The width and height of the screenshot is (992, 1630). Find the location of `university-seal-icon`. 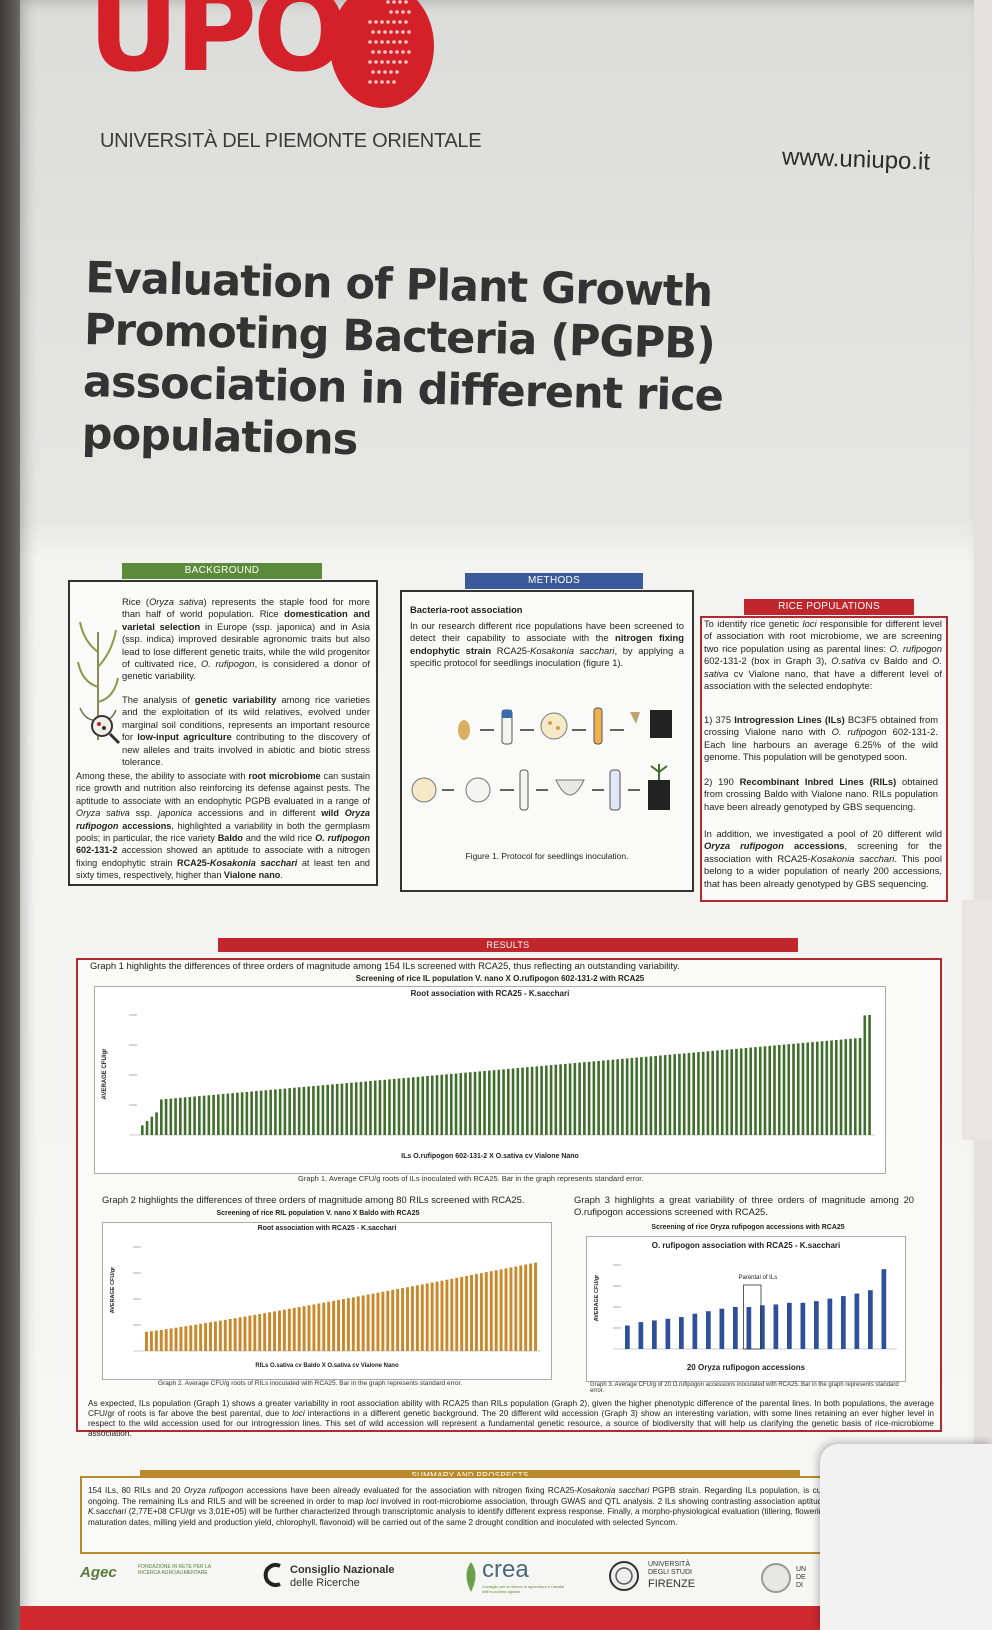

university-seal-icon is located at coordinates (776, 1578).